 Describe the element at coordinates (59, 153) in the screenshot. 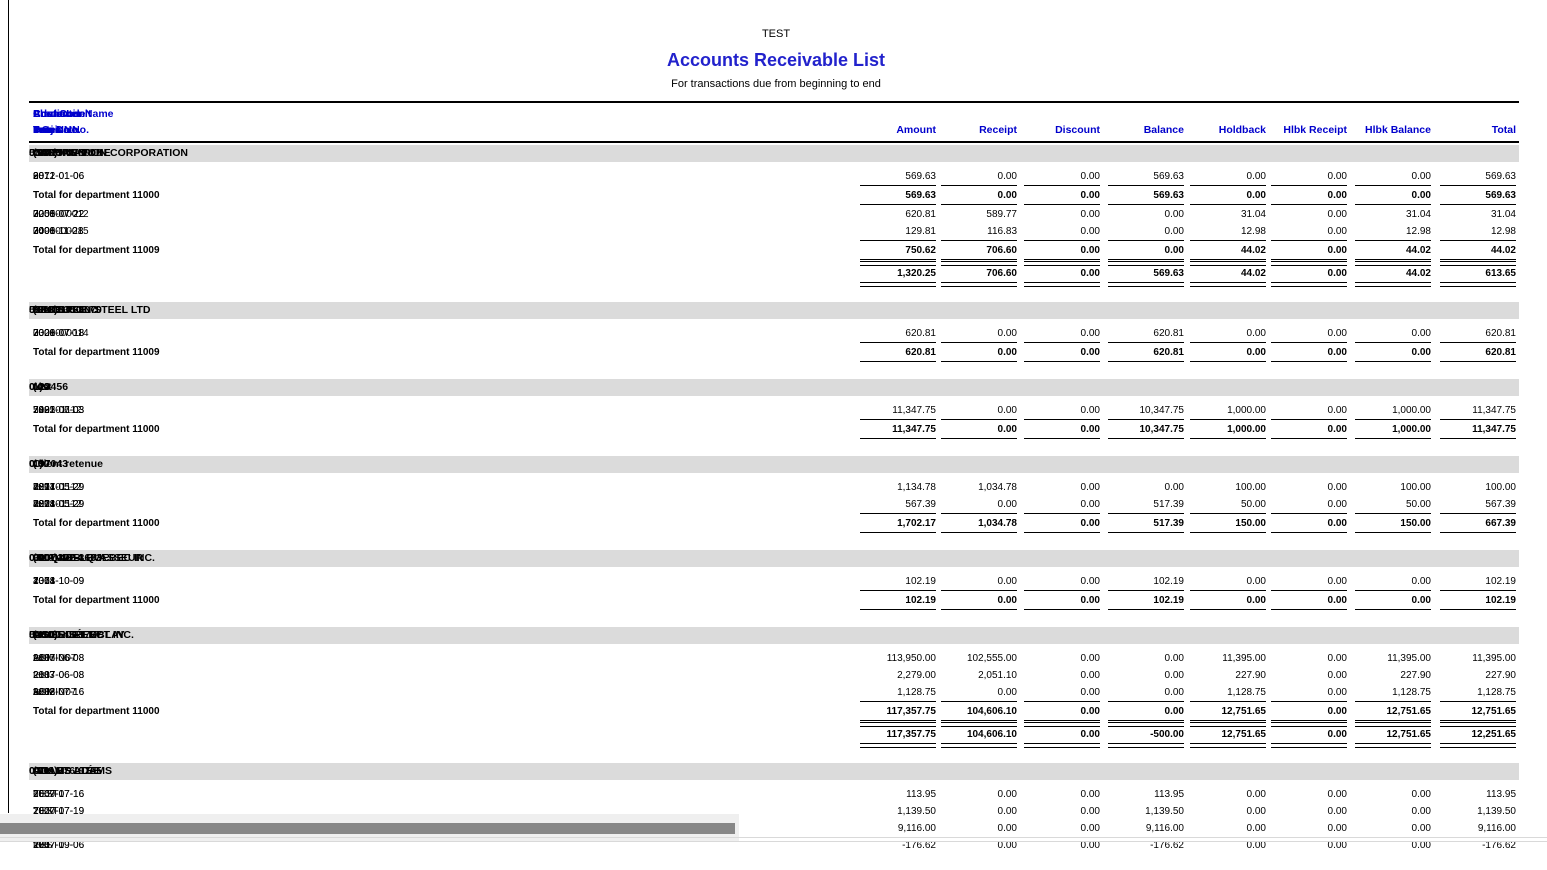

I see `customer-code: *CAPIRON` at that location.